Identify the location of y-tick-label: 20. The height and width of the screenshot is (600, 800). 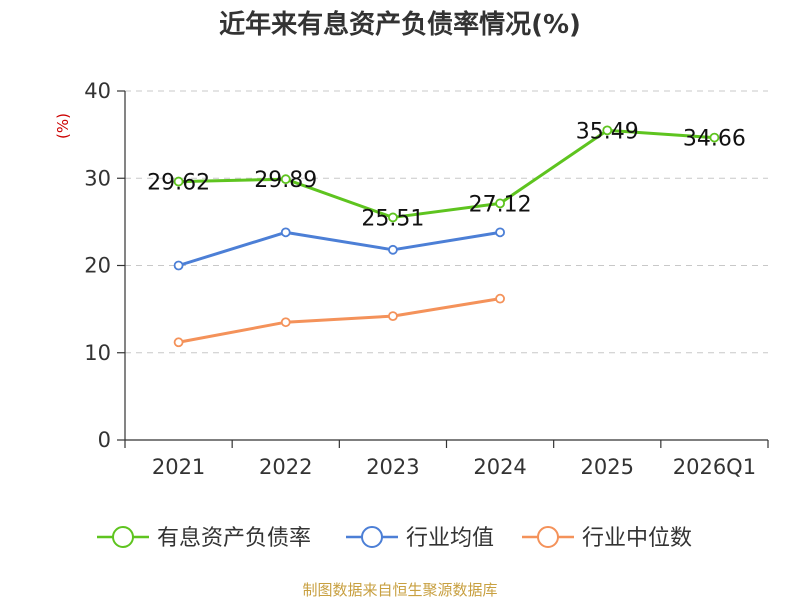
(97, 266).